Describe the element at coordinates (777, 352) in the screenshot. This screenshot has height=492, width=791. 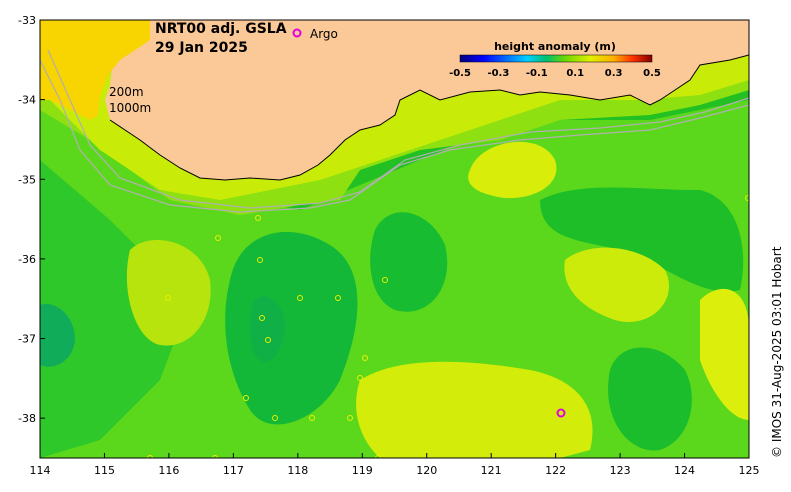
I see `credit-text: © IMOS 31-Aug-2025 03:01 Hobart` at that location.